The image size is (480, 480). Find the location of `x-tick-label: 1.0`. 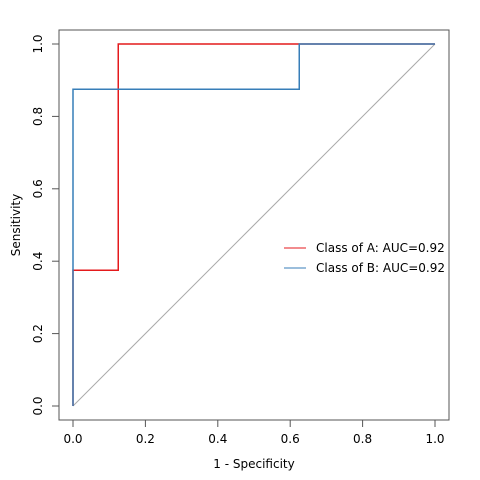

x-tick-label: 1.0 is located at coordinates (434, 439).